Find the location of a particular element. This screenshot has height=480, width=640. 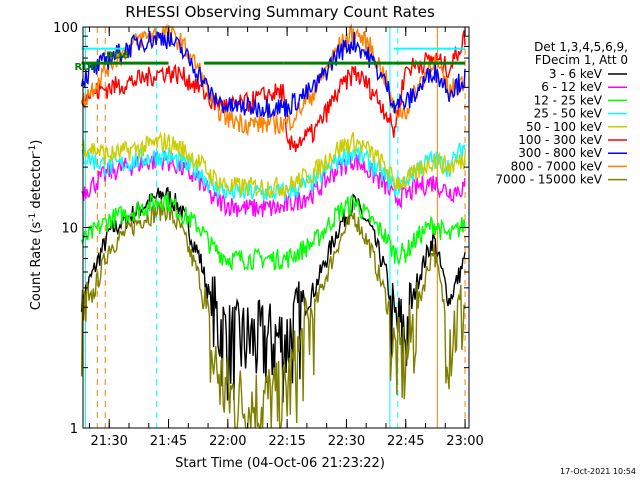

y-tick-label-0: 1 is located at coordinates (74, 429).